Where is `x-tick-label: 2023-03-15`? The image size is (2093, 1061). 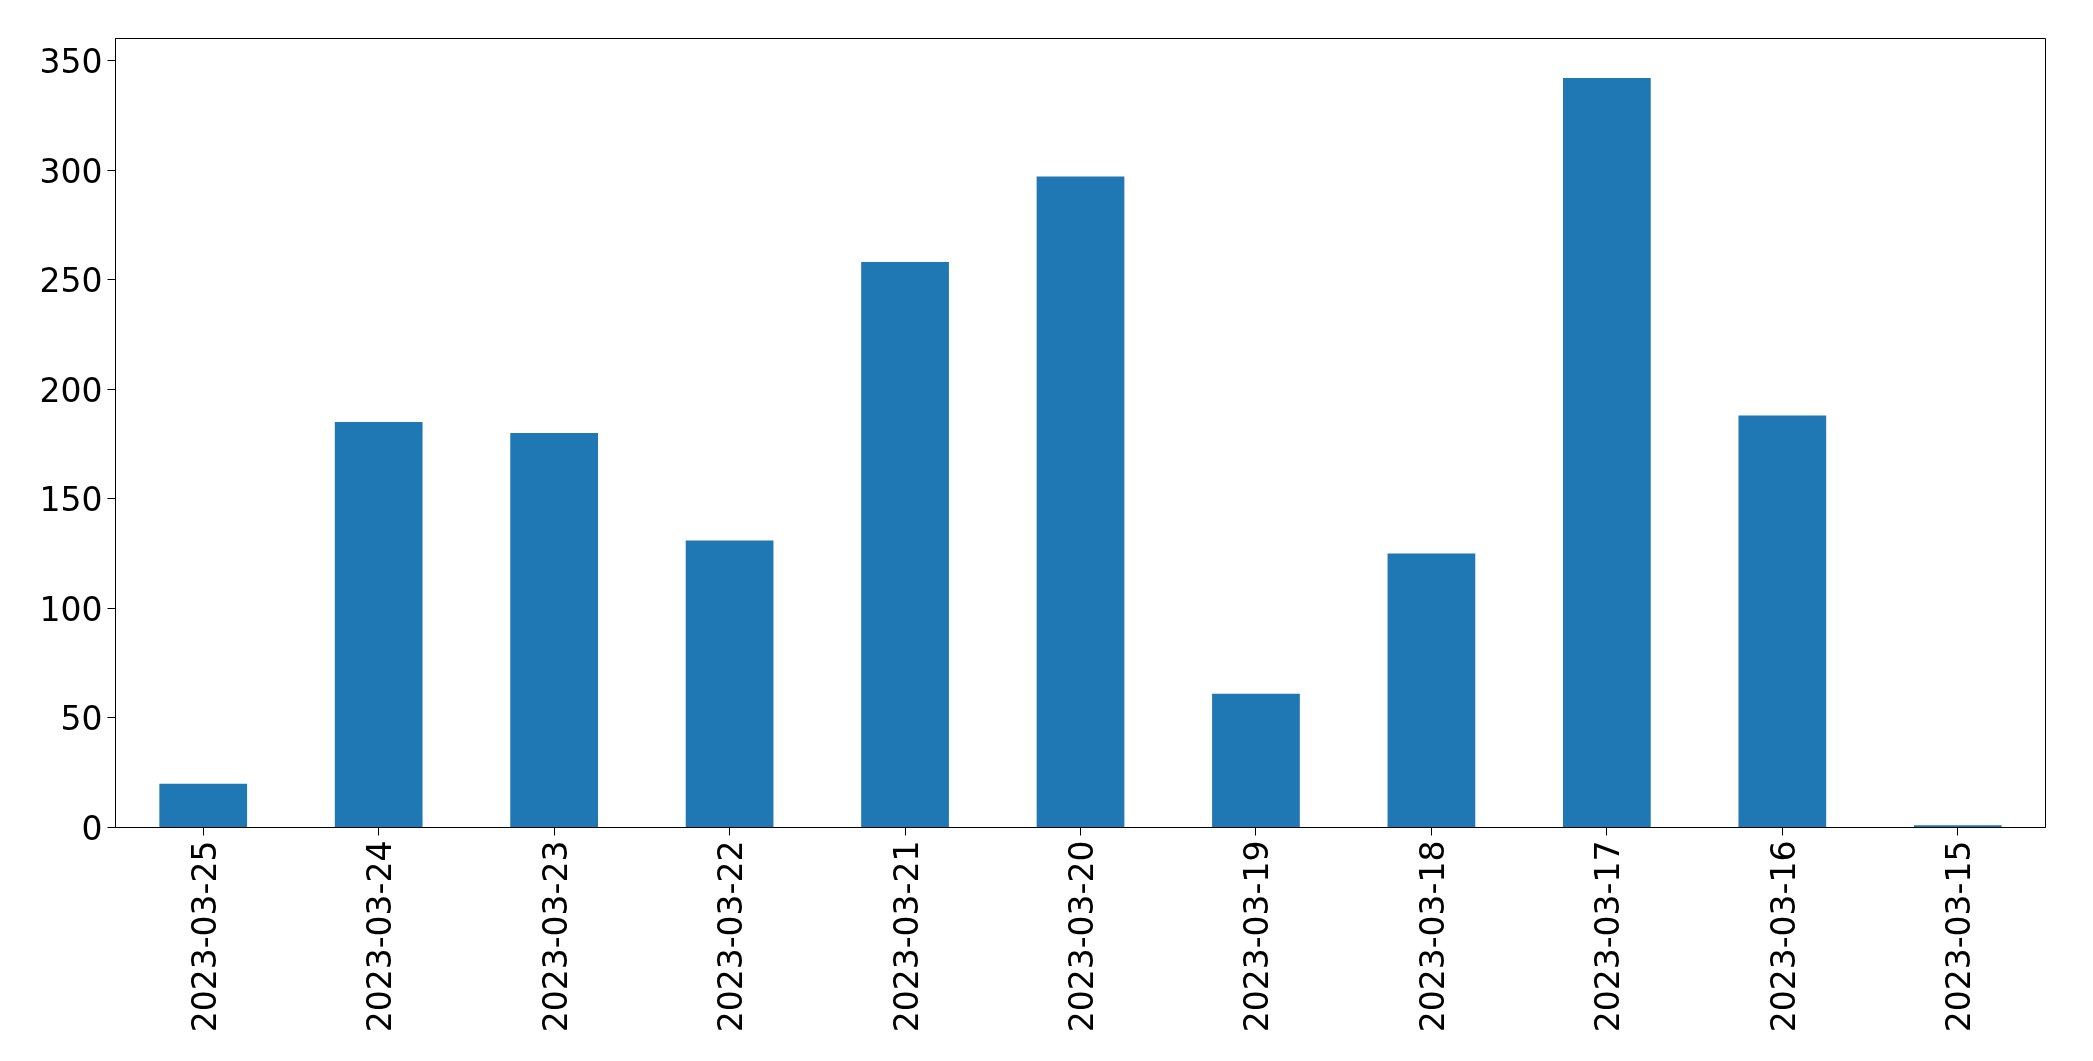 x-tick-label: 2023-03-15 is located at coordinates (1959, 936).